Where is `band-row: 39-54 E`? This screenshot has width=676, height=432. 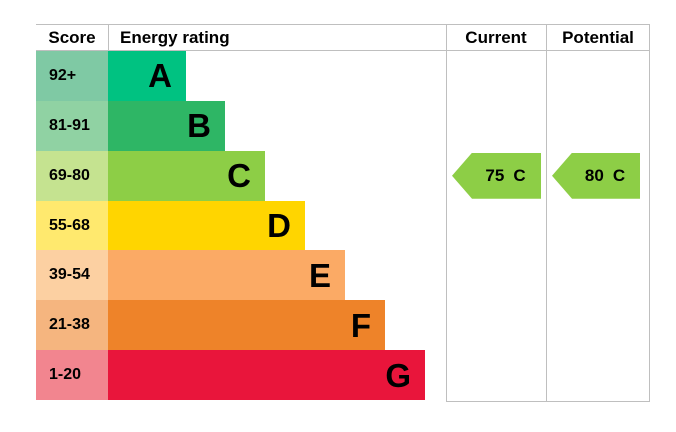
band-row: 39-54 E is located at coordinates (241, 275).